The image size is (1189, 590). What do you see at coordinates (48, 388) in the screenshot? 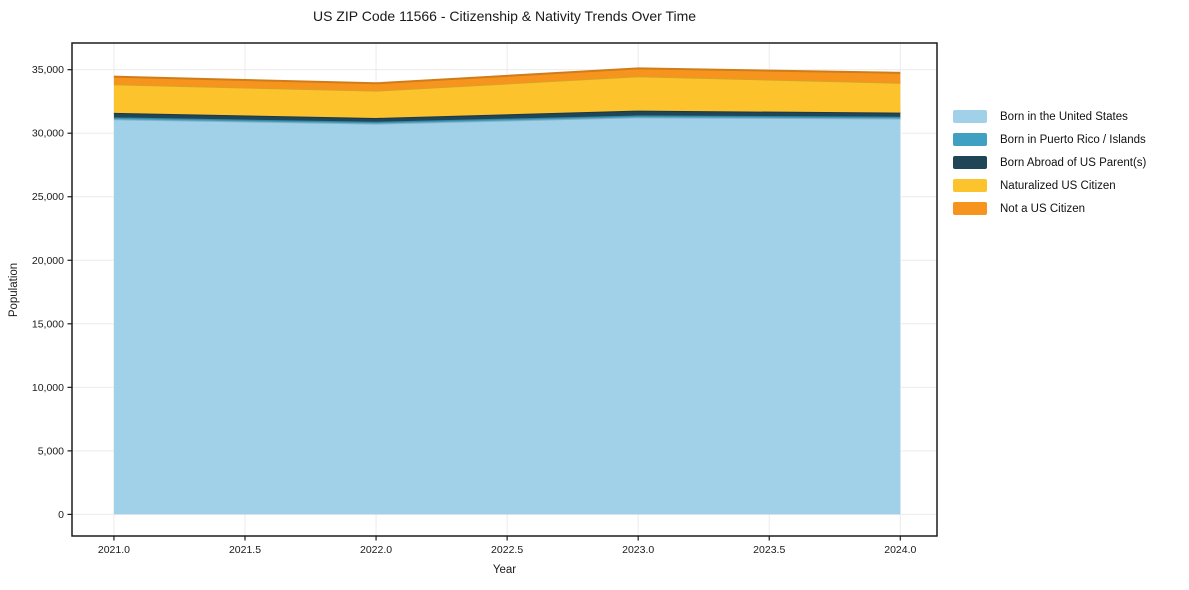
I see `y-tick-label: 10,000` at bounding box center [48, 388].